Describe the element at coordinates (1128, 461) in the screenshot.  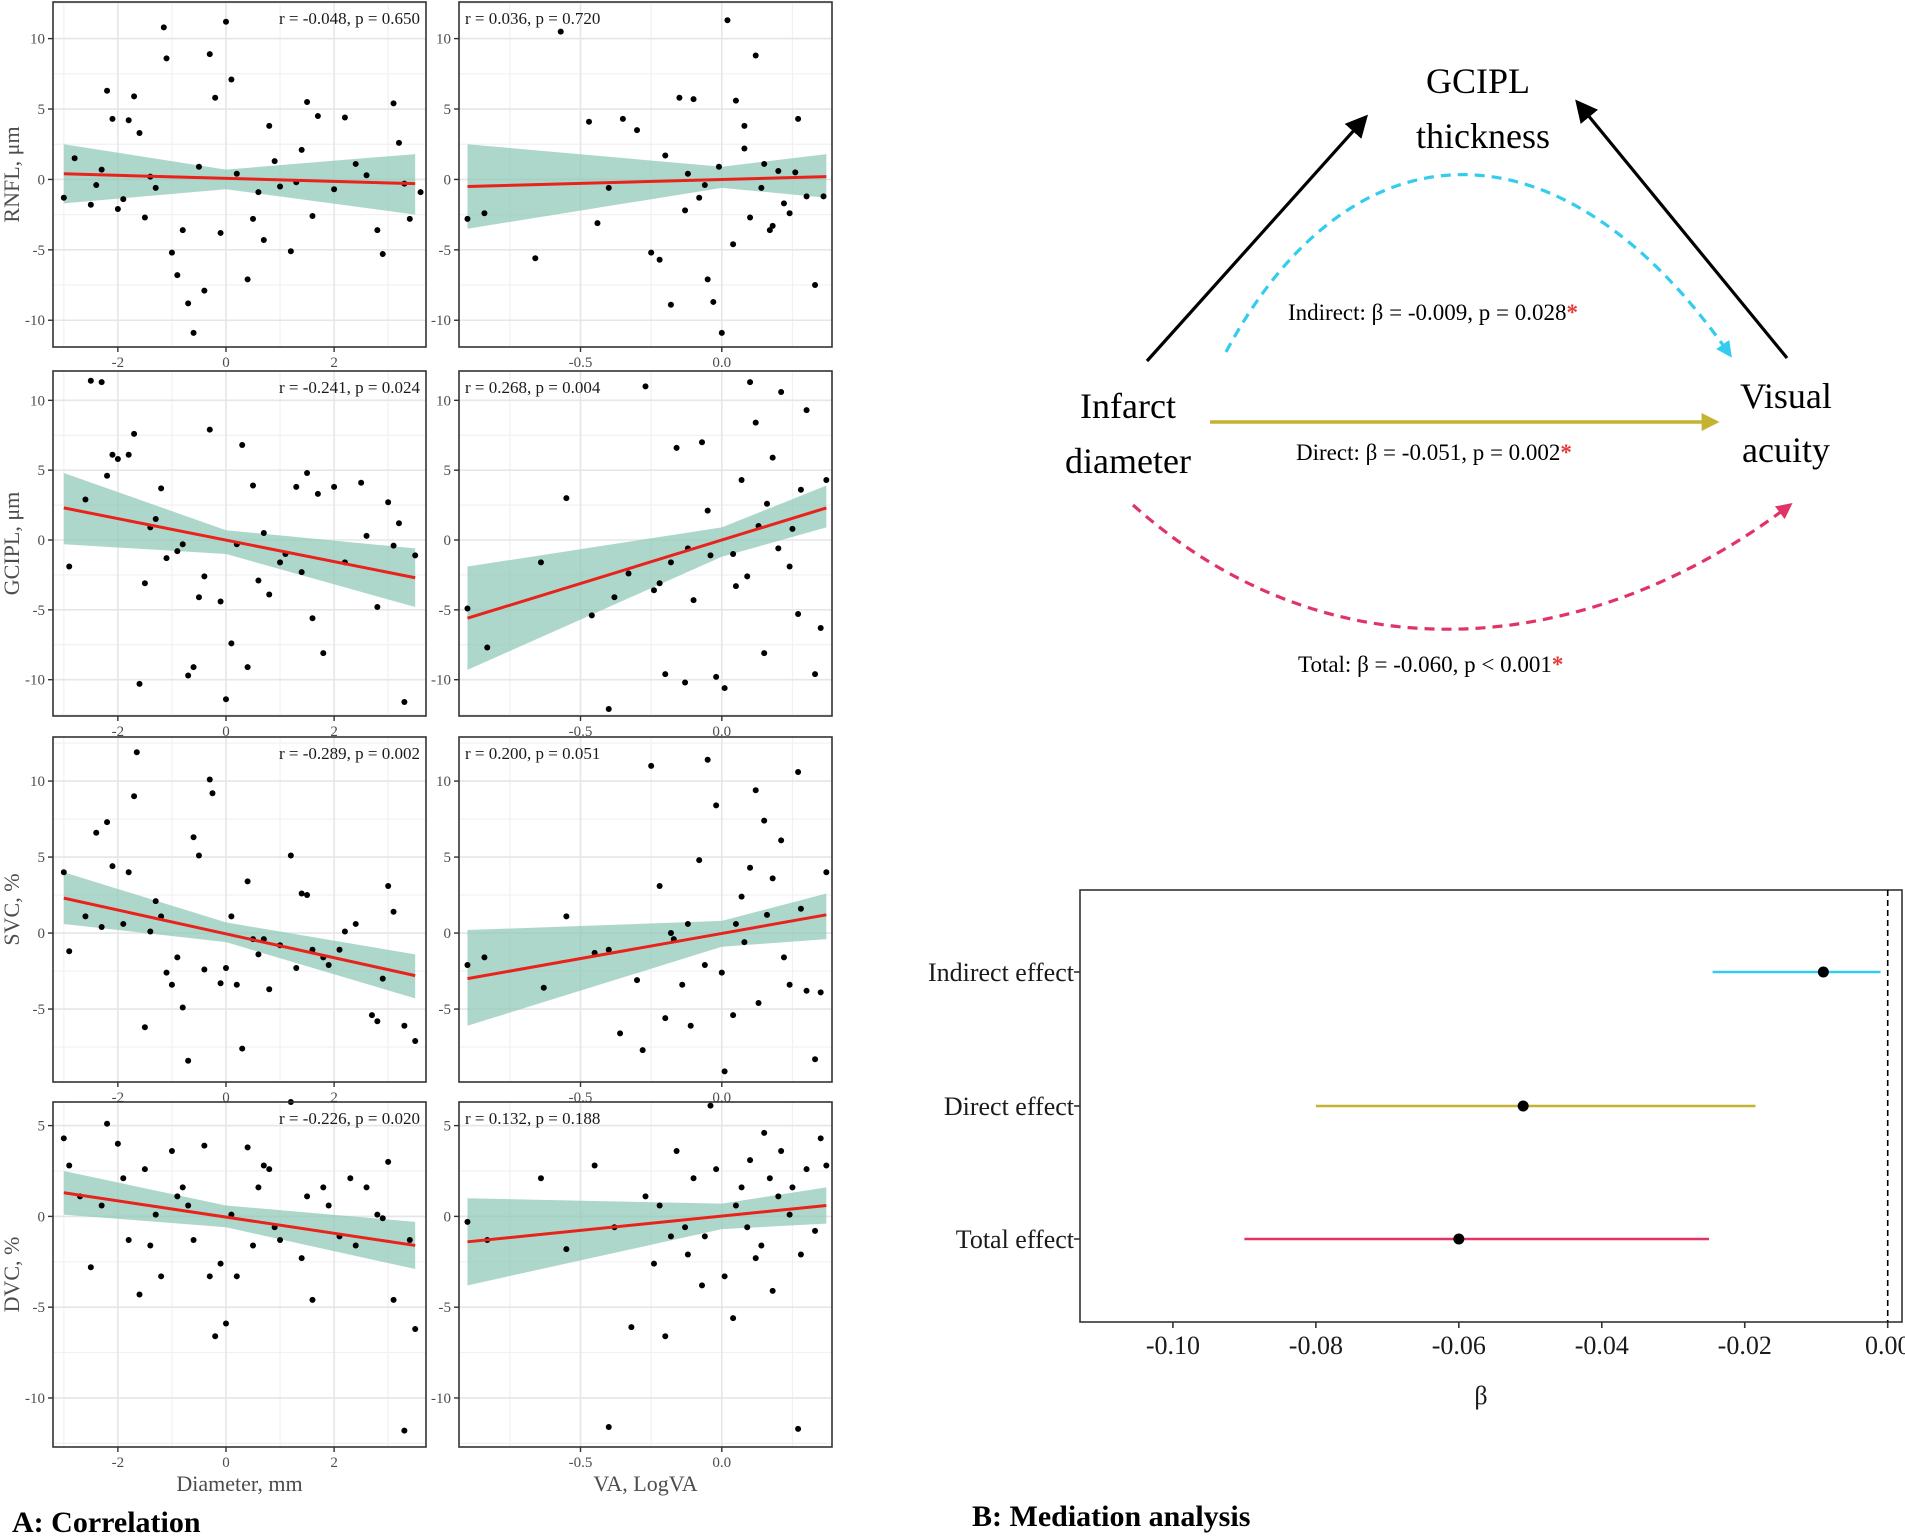
I see `node-infarct-line2: diameter` at that location.